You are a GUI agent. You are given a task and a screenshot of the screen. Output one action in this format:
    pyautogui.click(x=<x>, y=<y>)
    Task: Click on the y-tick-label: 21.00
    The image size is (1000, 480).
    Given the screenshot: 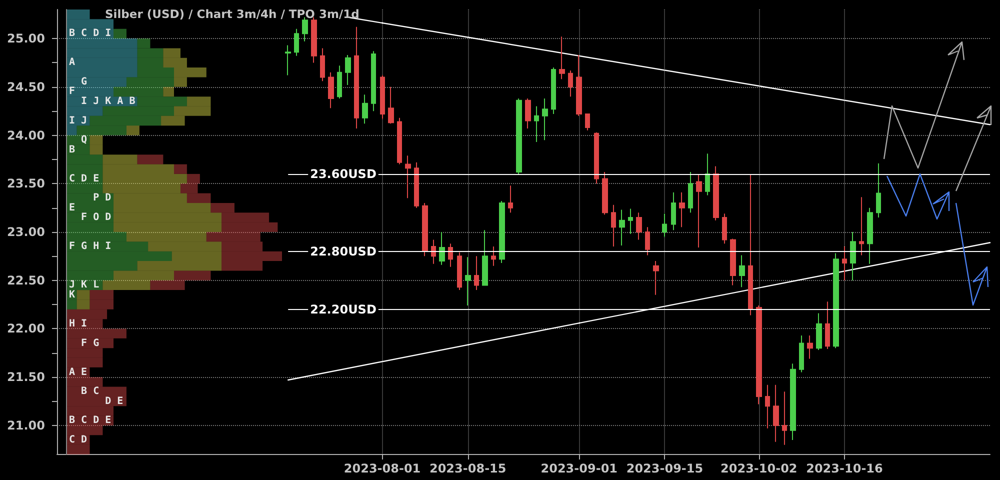 What is the action you would take?
    pyautogui.click(x=26, y=425)
    